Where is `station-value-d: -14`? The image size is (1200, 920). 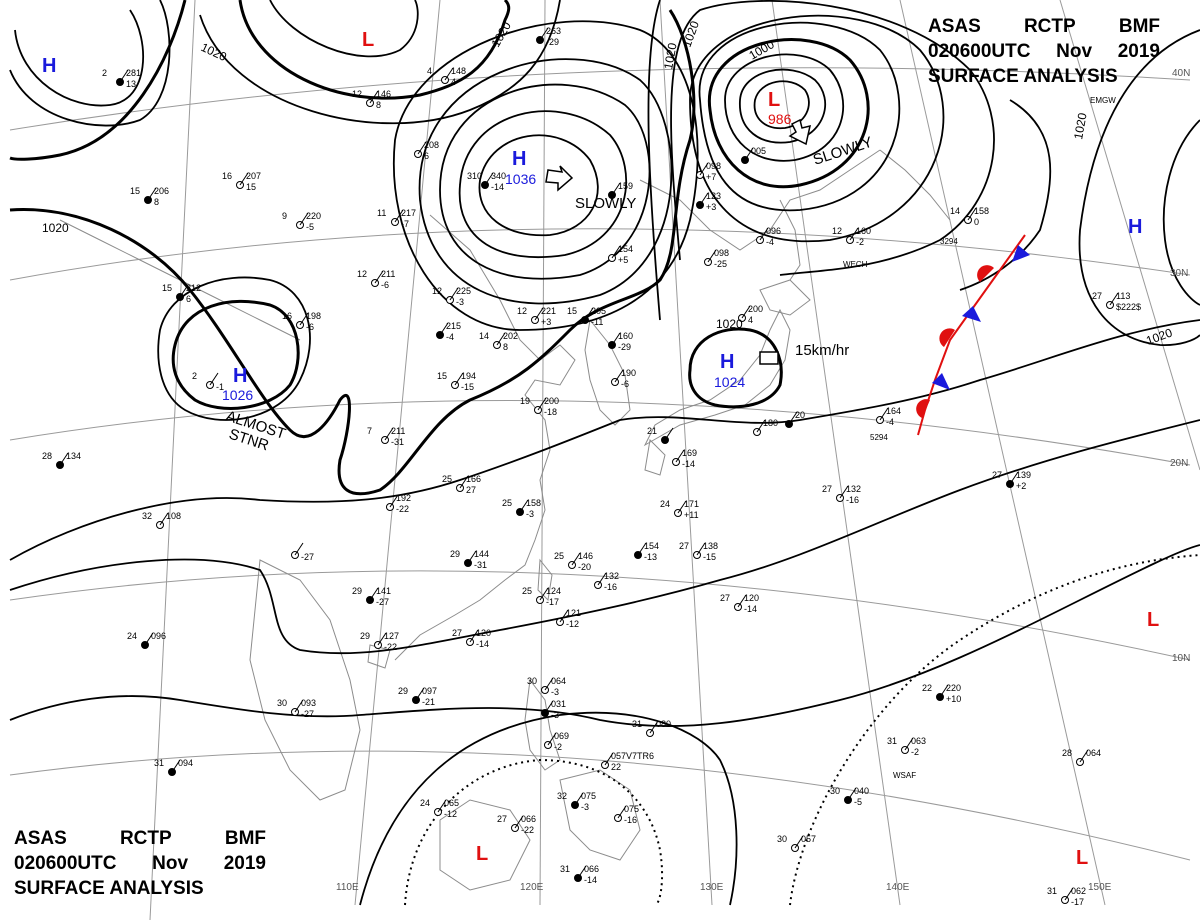
station-value-d: -14 is located at coordinates (482, 644).